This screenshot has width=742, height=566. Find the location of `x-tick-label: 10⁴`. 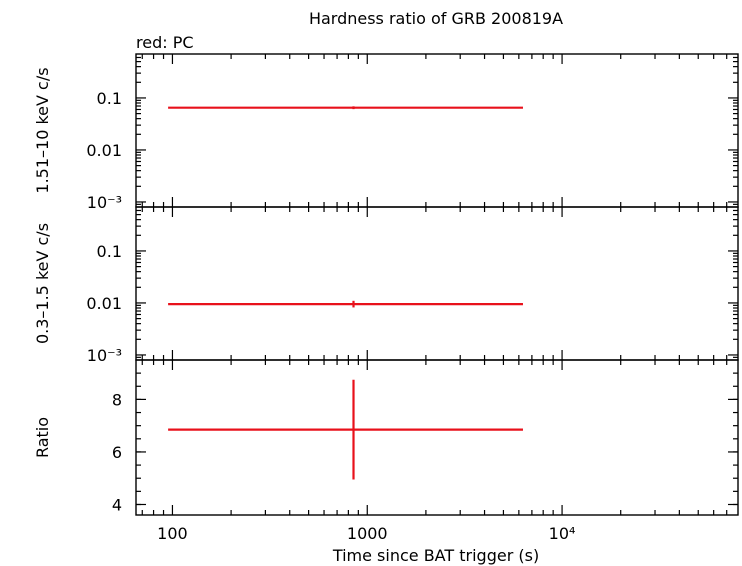

x-tick-label: 10⁴ is located at coordinates (562, 533).